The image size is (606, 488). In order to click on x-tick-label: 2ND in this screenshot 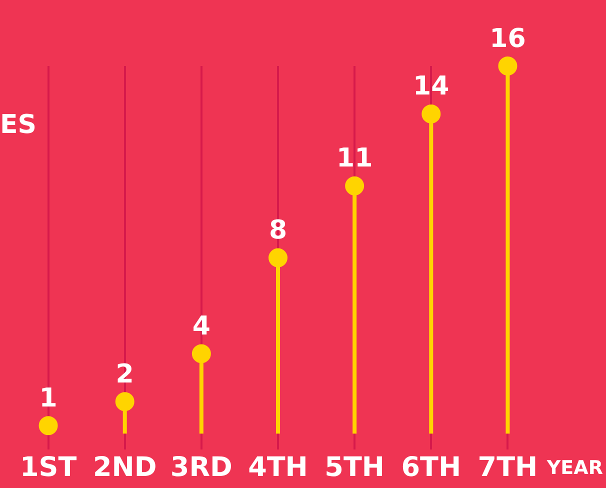, I will do `click(124, 467)`.